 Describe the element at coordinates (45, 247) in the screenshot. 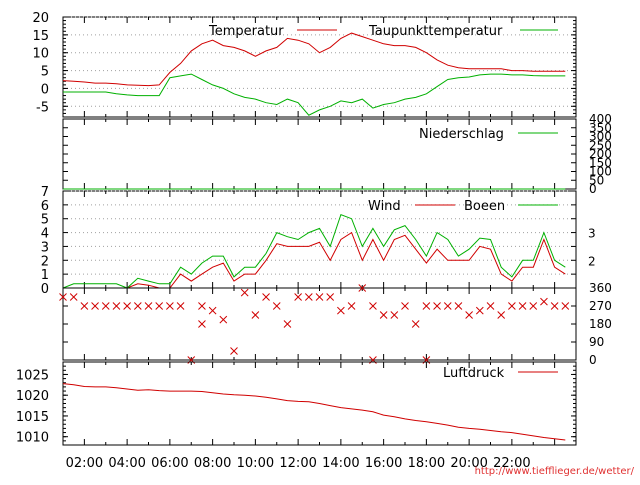

I see `y-tick-label: 3` at that location.